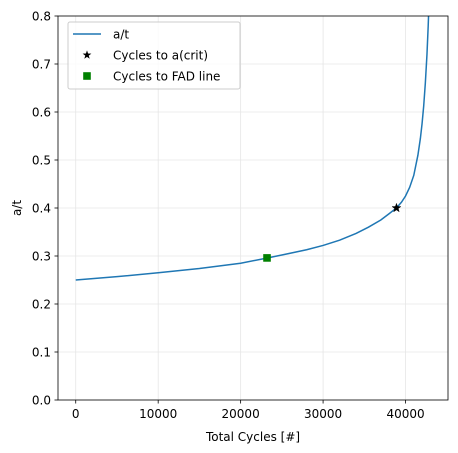 This screenshot has width=458, height=453. I want to click on marker-cycles-to-fad-line, so click(267, 258).